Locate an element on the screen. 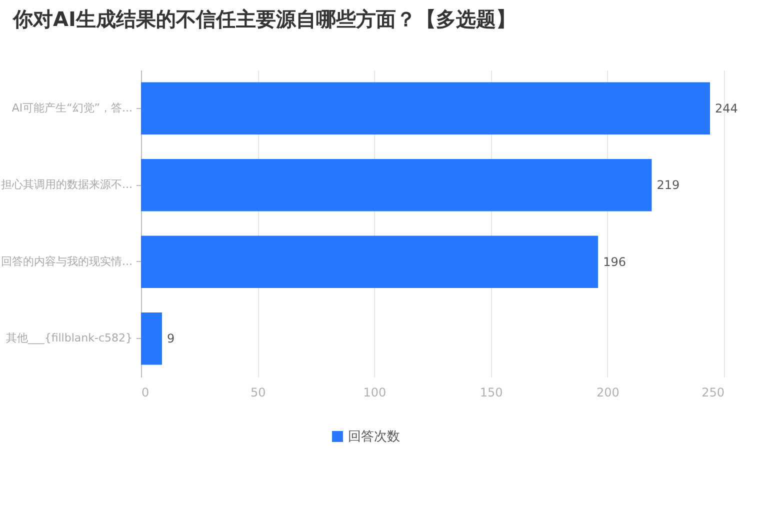  x-tick-label: 200 is located at coordinates (608, 393).